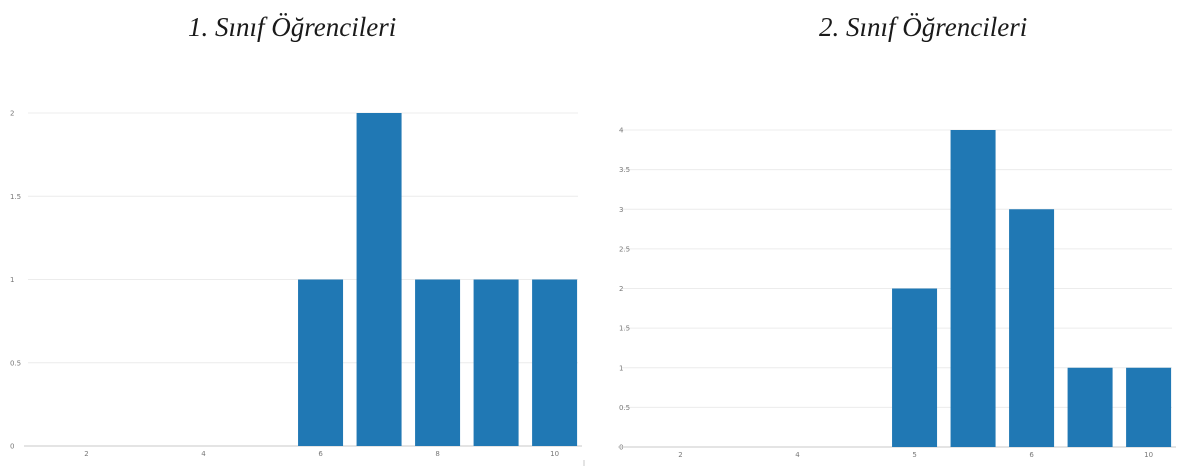  I want to click on left-y-tick-label: 1.5, so click(15, 197).